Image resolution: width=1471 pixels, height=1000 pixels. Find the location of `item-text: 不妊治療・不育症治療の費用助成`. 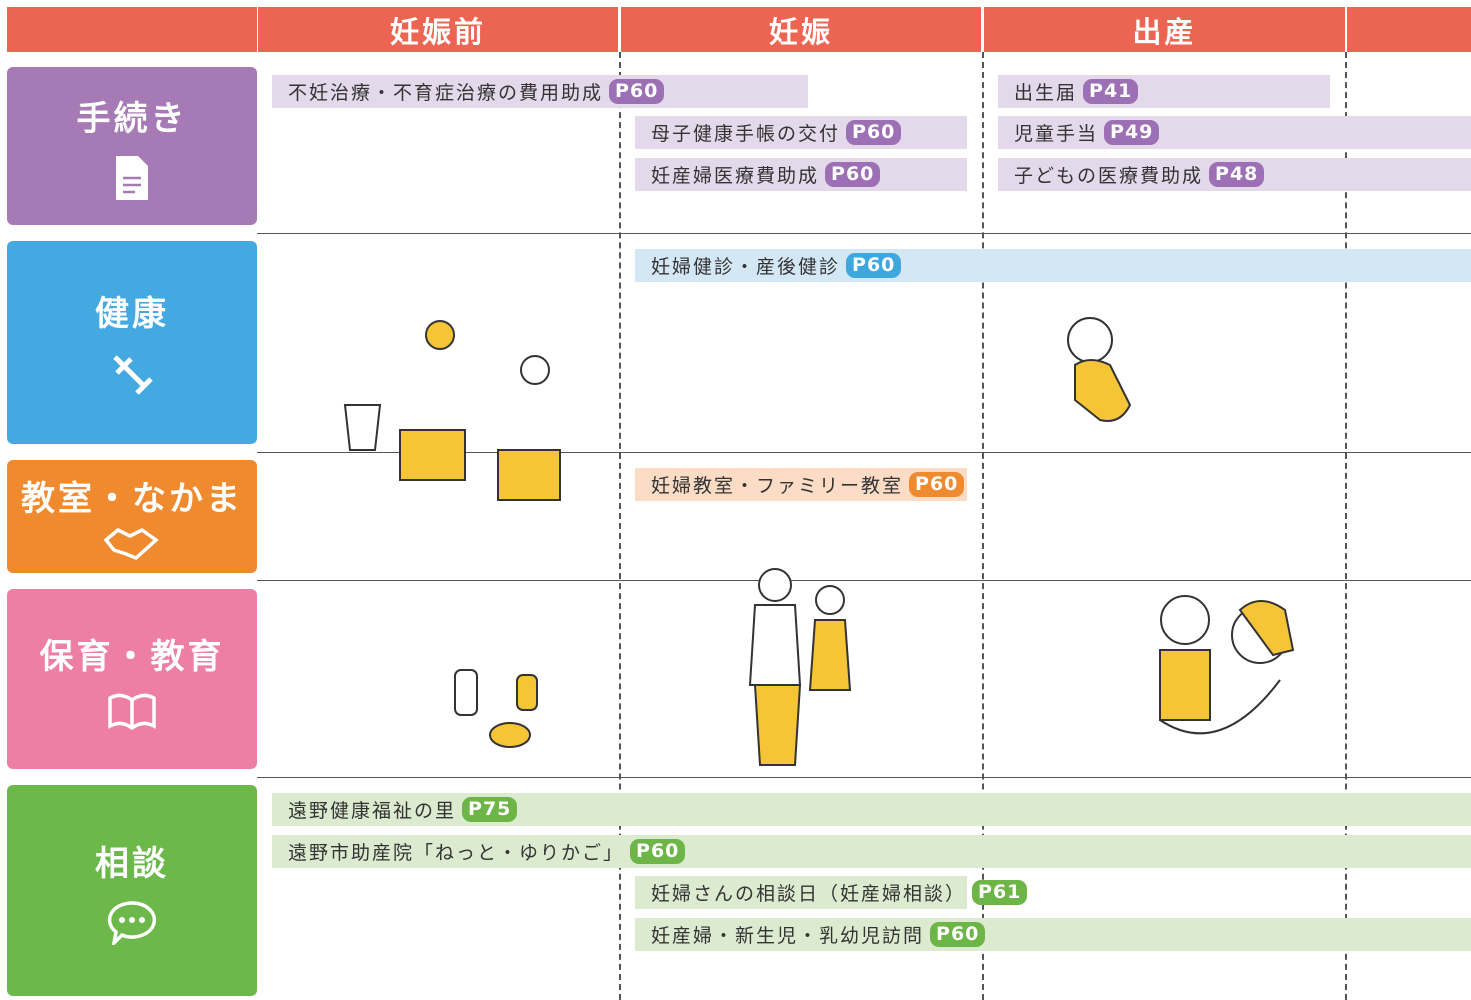

item-text: 不妊治療・不育症治療の費用助成 is located at coordinates (446, 93).